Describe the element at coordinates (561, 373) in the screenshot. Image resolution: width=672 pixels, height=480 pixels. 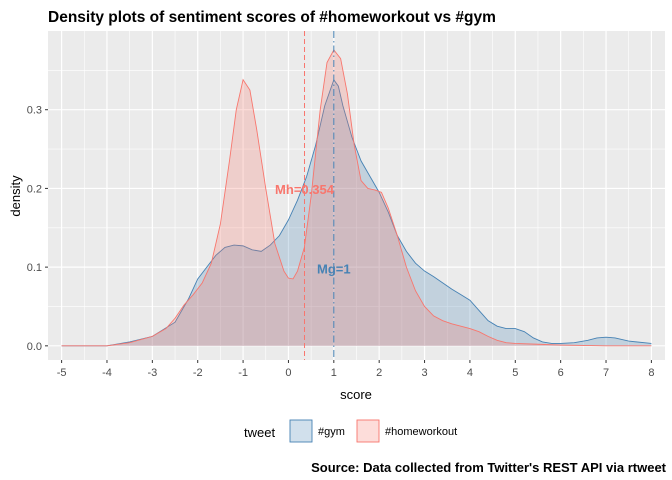
I see `x-tick-label: 6` at that location.